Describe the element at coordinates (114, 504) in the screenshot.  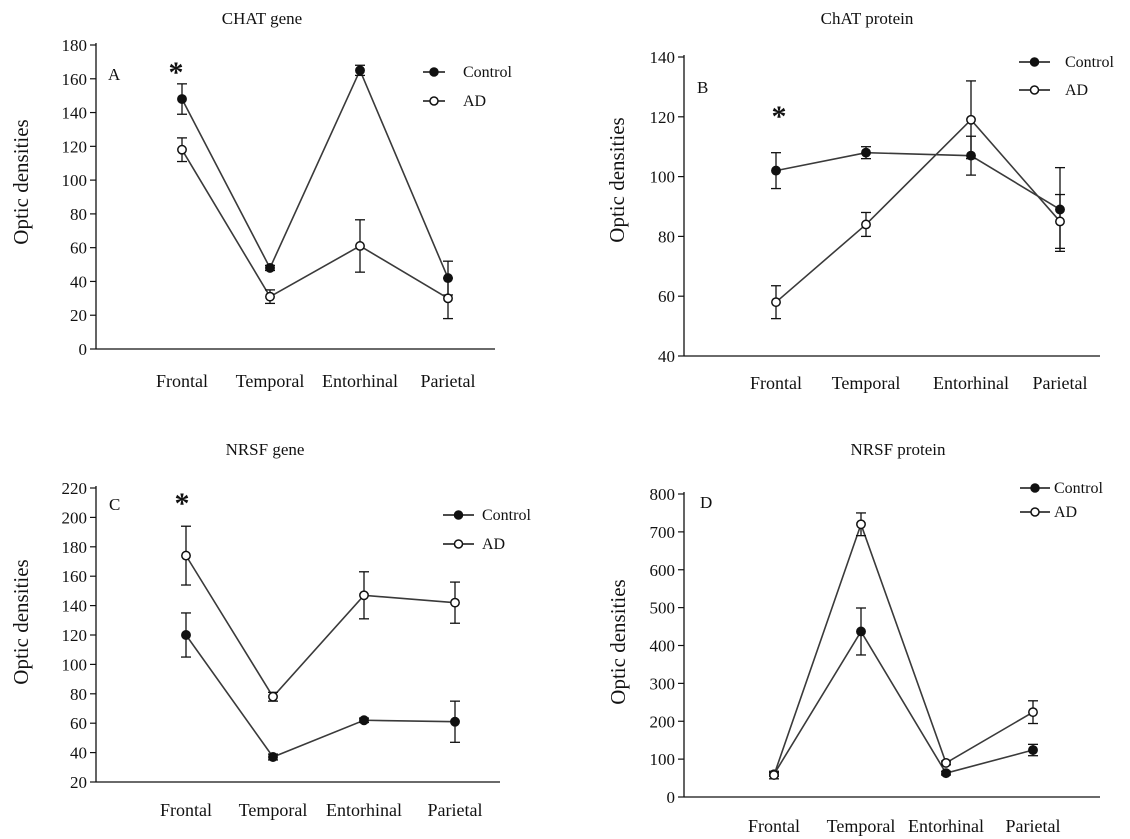
I see `panel-letter: C` at that location.